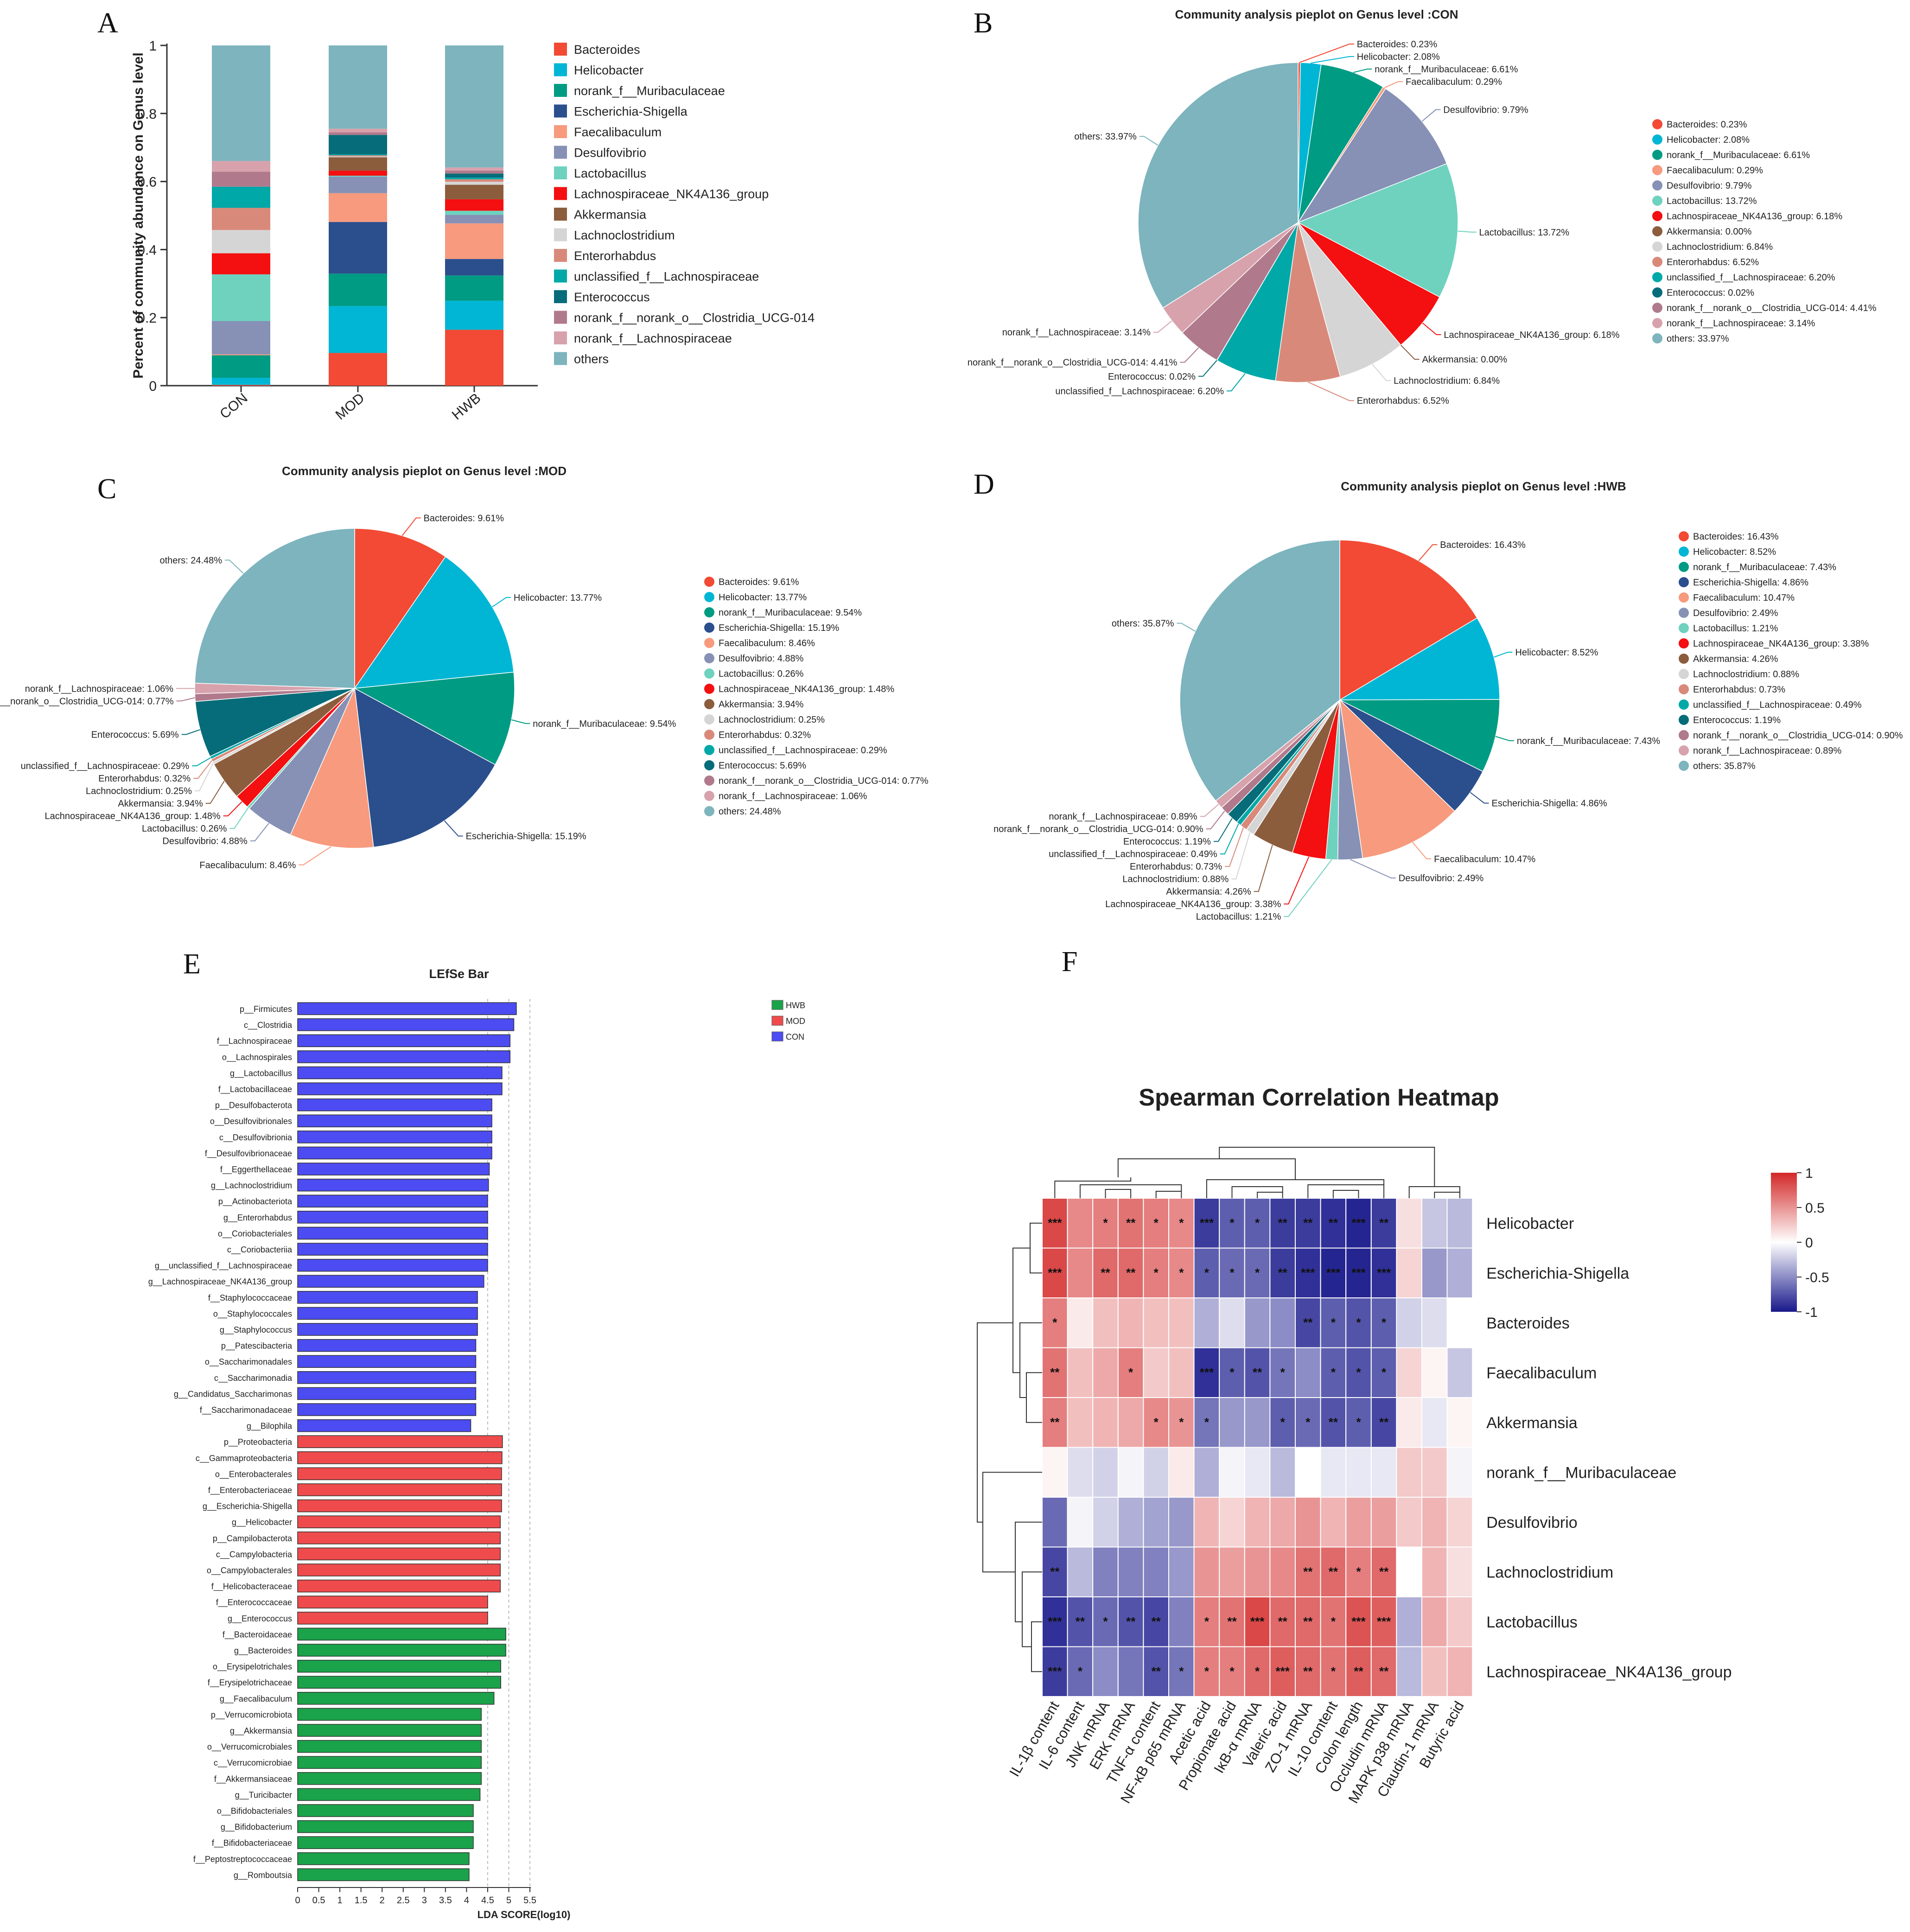  Describe the element at coordinates (1259, 670) in the screenshot. I see `pie-slice-d-others` at that location.